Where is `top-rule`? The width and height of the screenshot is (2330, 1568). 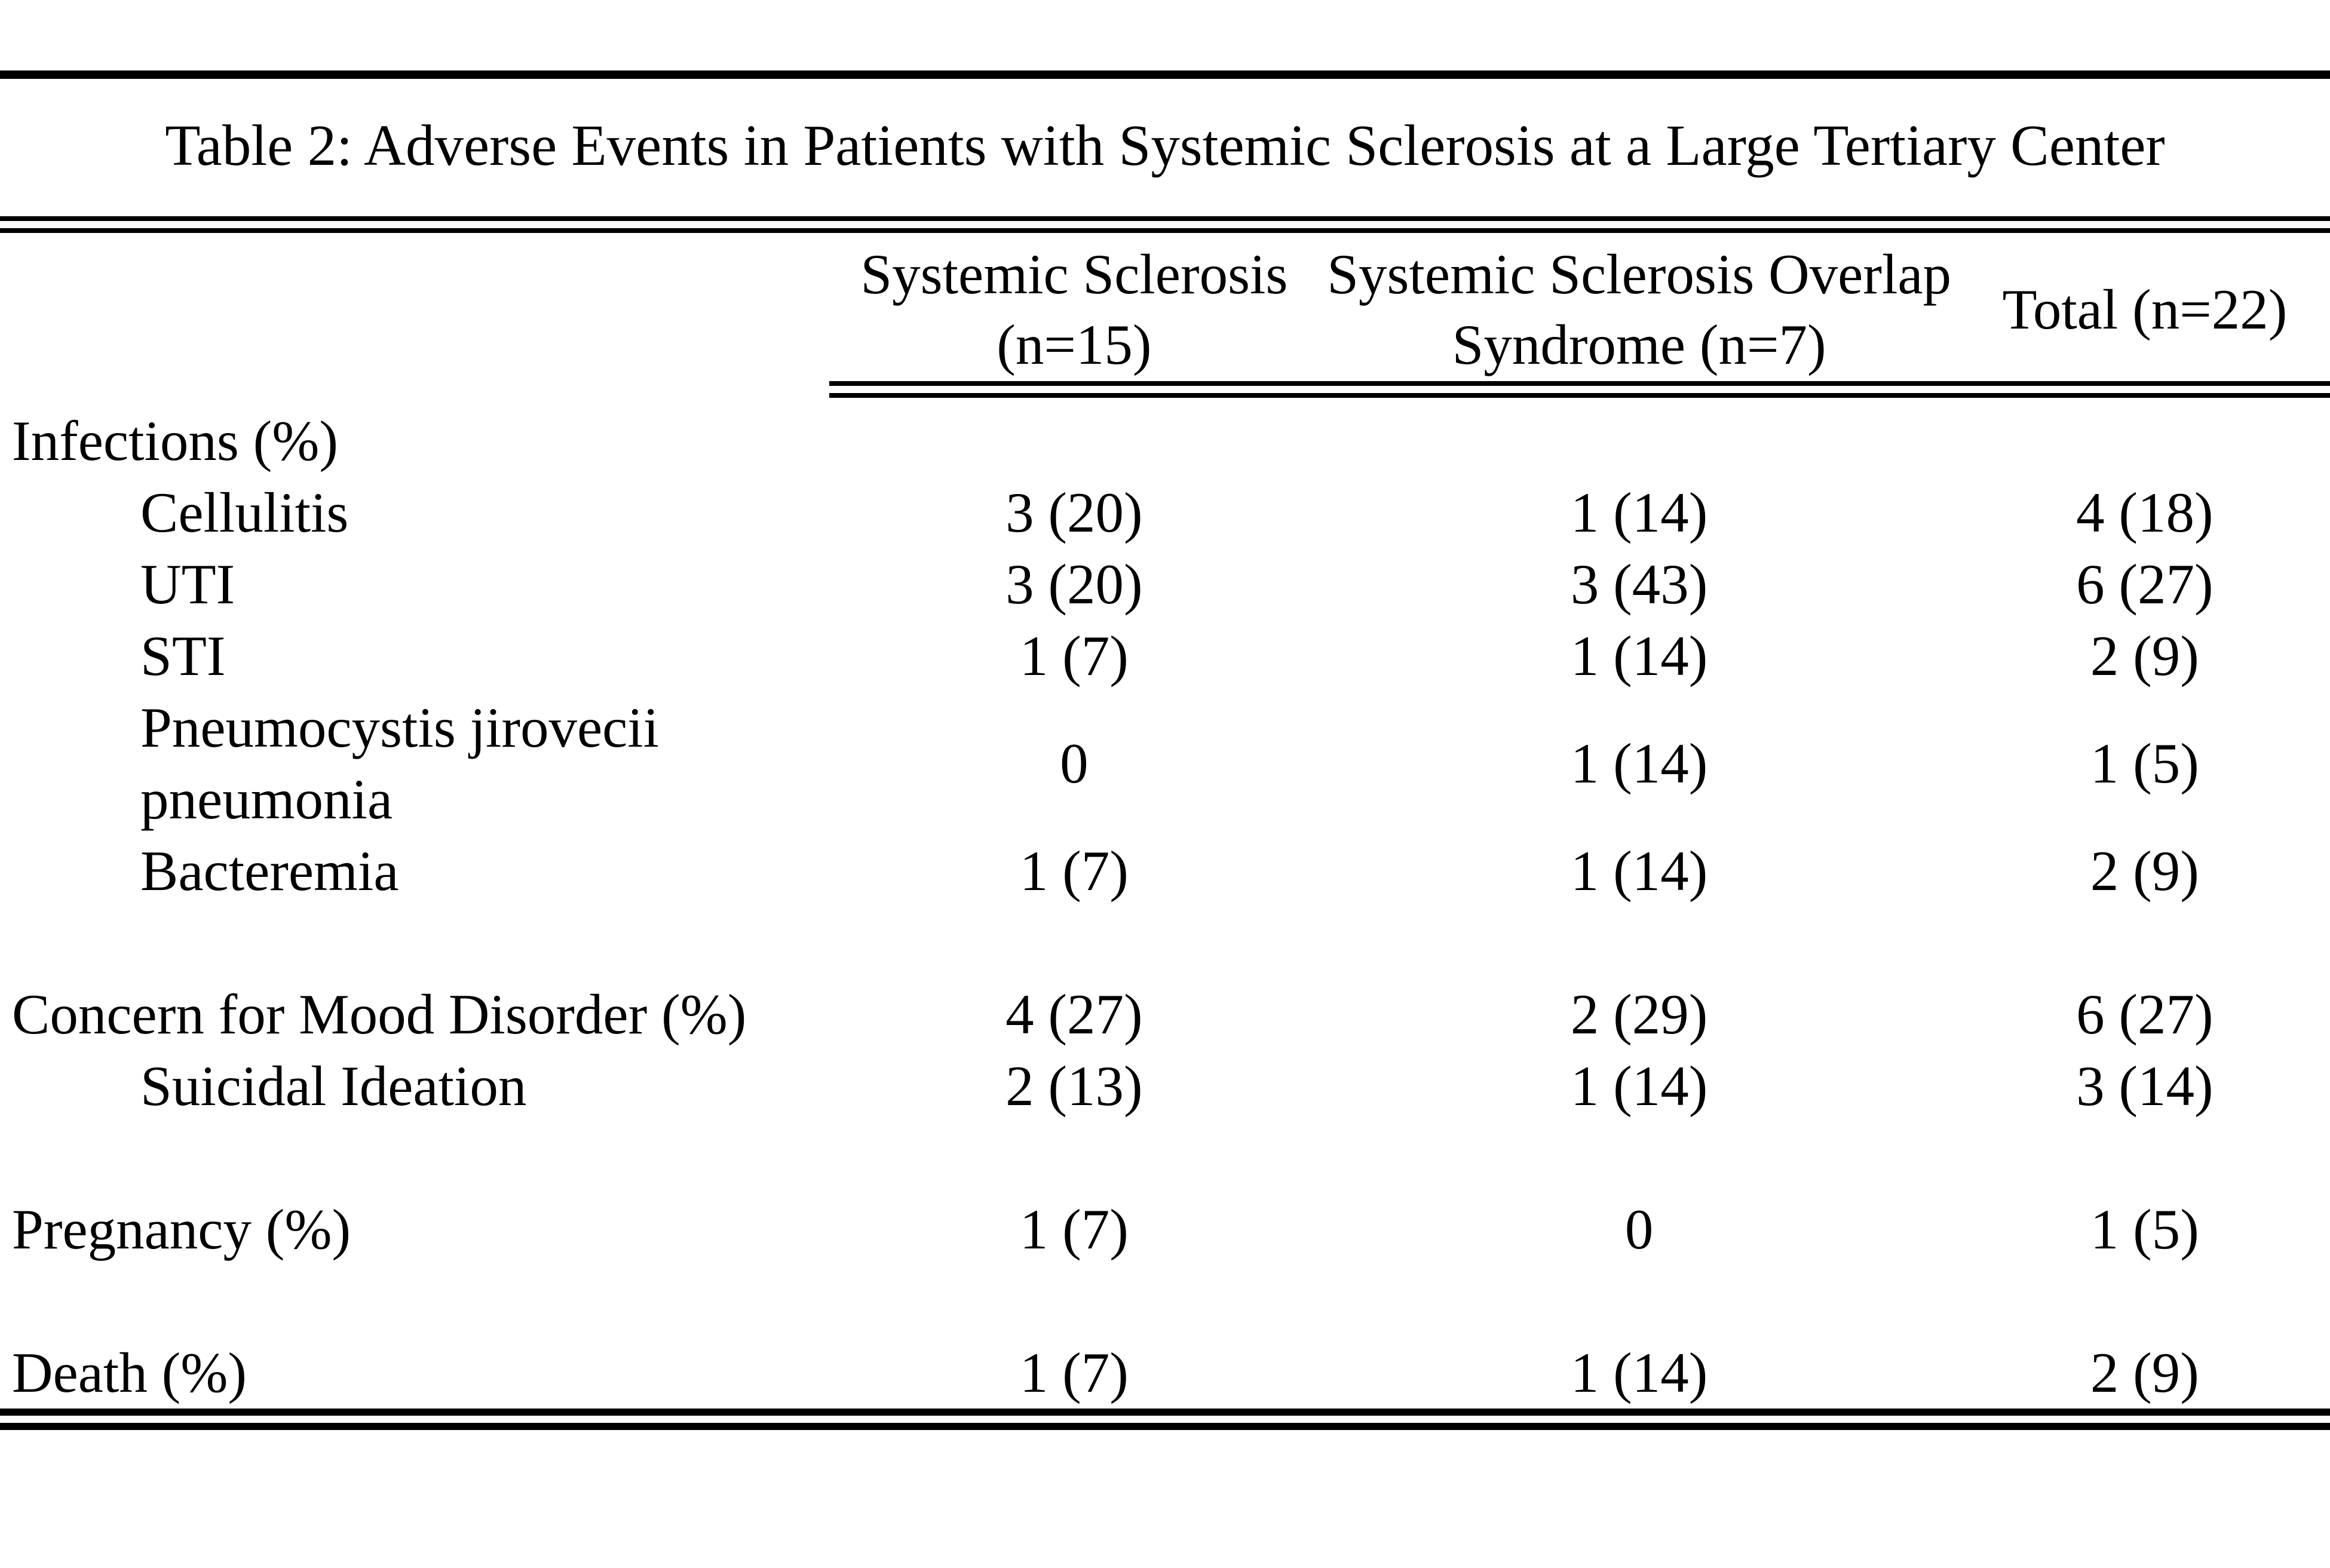
top-rule is located at coordinates (1165, 74).